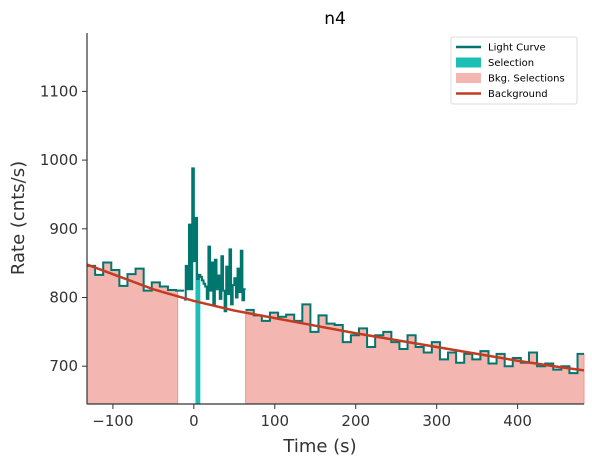 The image size is (592, 465). Describe the element at coordinates (63, 298) in the screenshot. I see `y-tick-label: 800` at that location.